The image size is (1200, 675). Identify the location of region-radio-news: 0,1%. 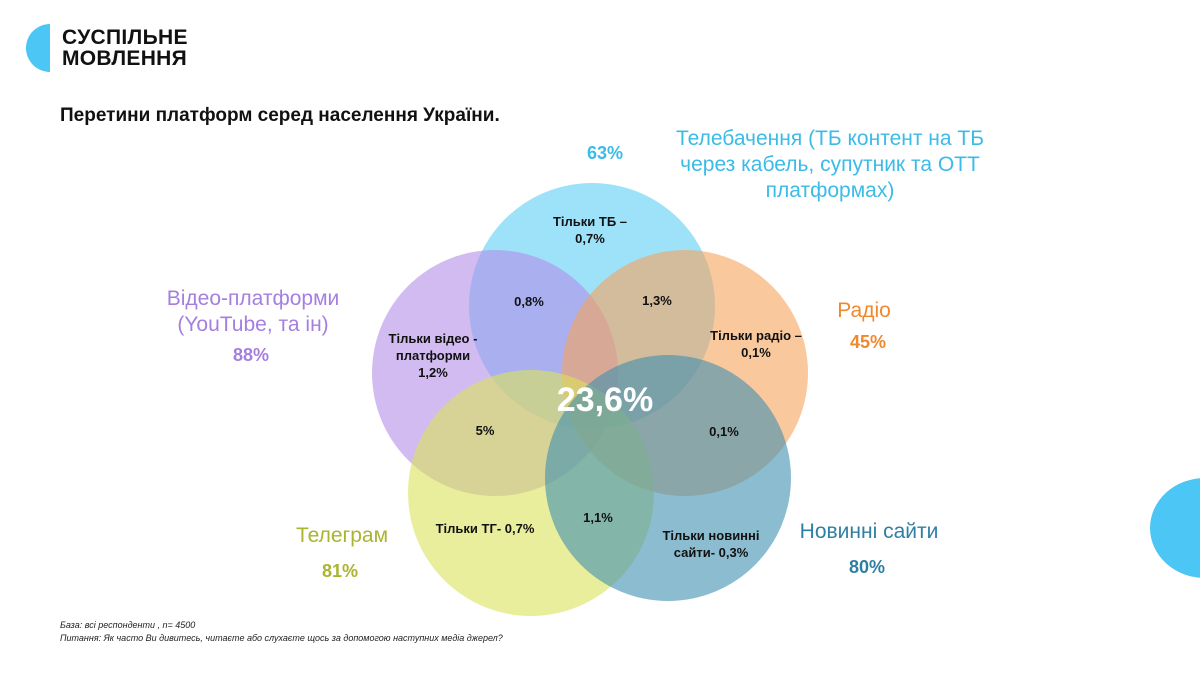
(724, 431).